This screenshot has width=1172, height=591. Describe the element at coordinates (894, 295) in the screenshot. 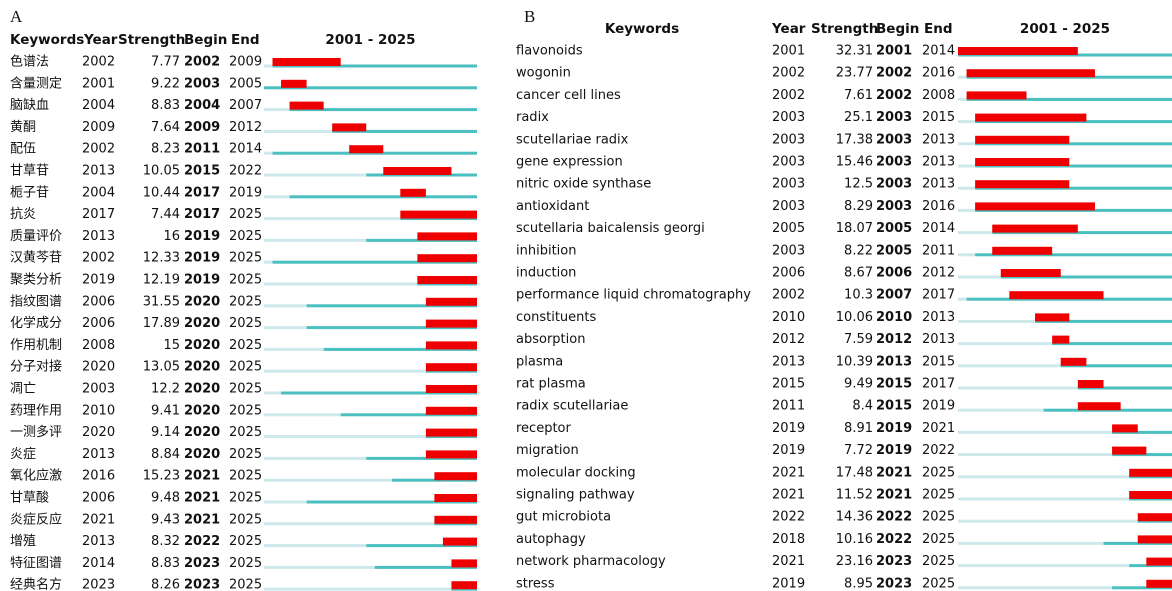

I see `begin: 2007` at that location.